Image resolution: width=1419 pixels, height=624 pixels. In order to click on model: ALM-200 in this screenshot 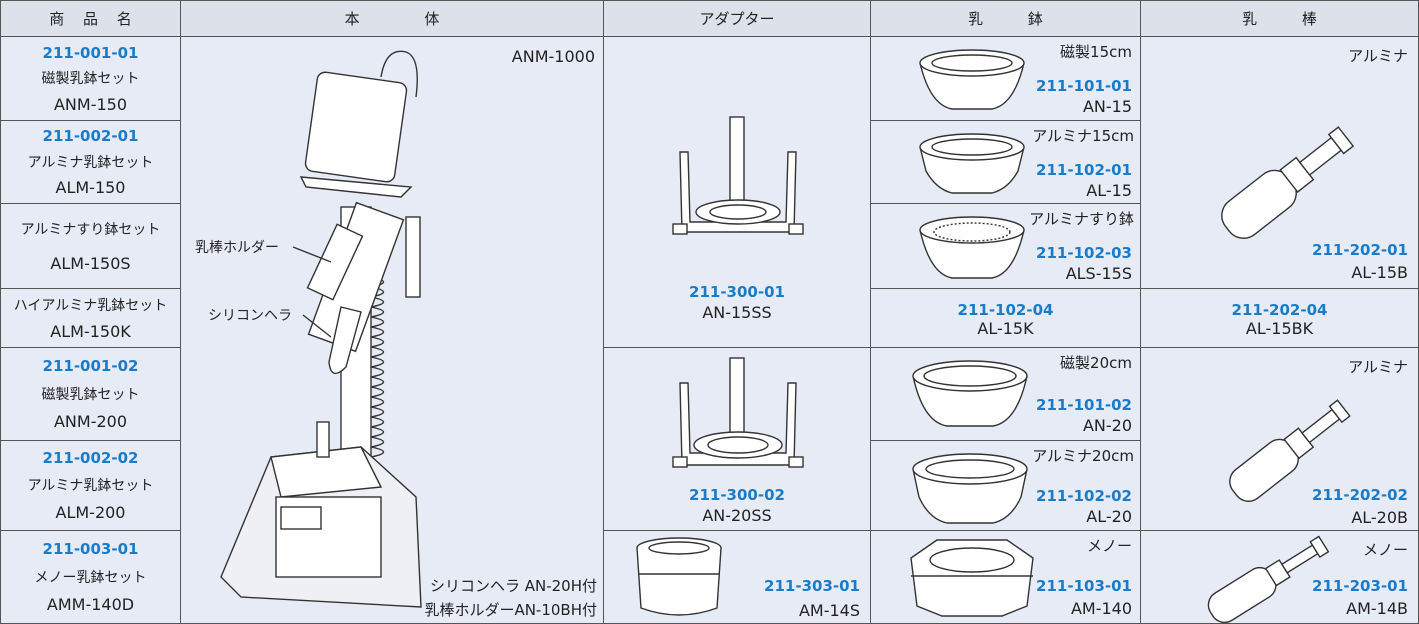, I will do `click(90, 512)`.